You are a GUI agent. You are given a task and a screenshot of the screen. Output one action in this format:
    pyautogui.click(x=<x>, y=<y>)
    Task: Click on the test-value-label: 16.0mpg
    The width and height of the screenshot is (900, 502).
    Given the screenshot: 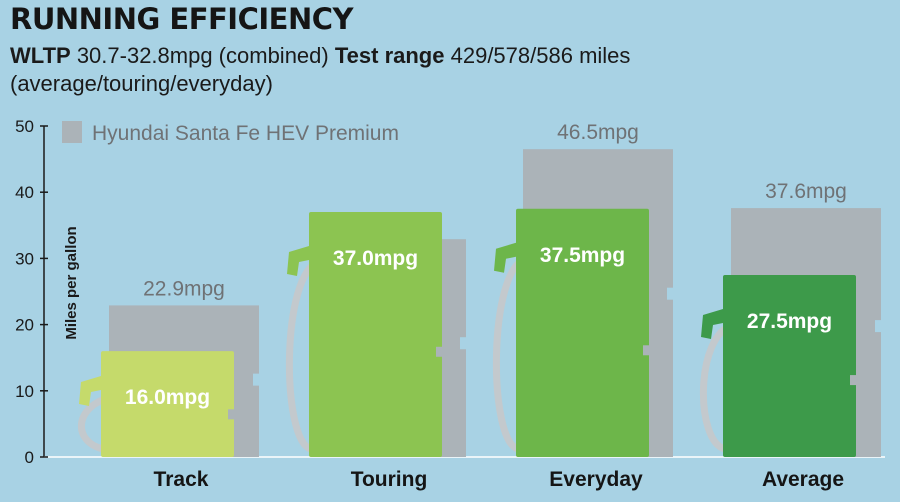 What is the action you would take?
    pyautogui.click(x=167, y=397)
    